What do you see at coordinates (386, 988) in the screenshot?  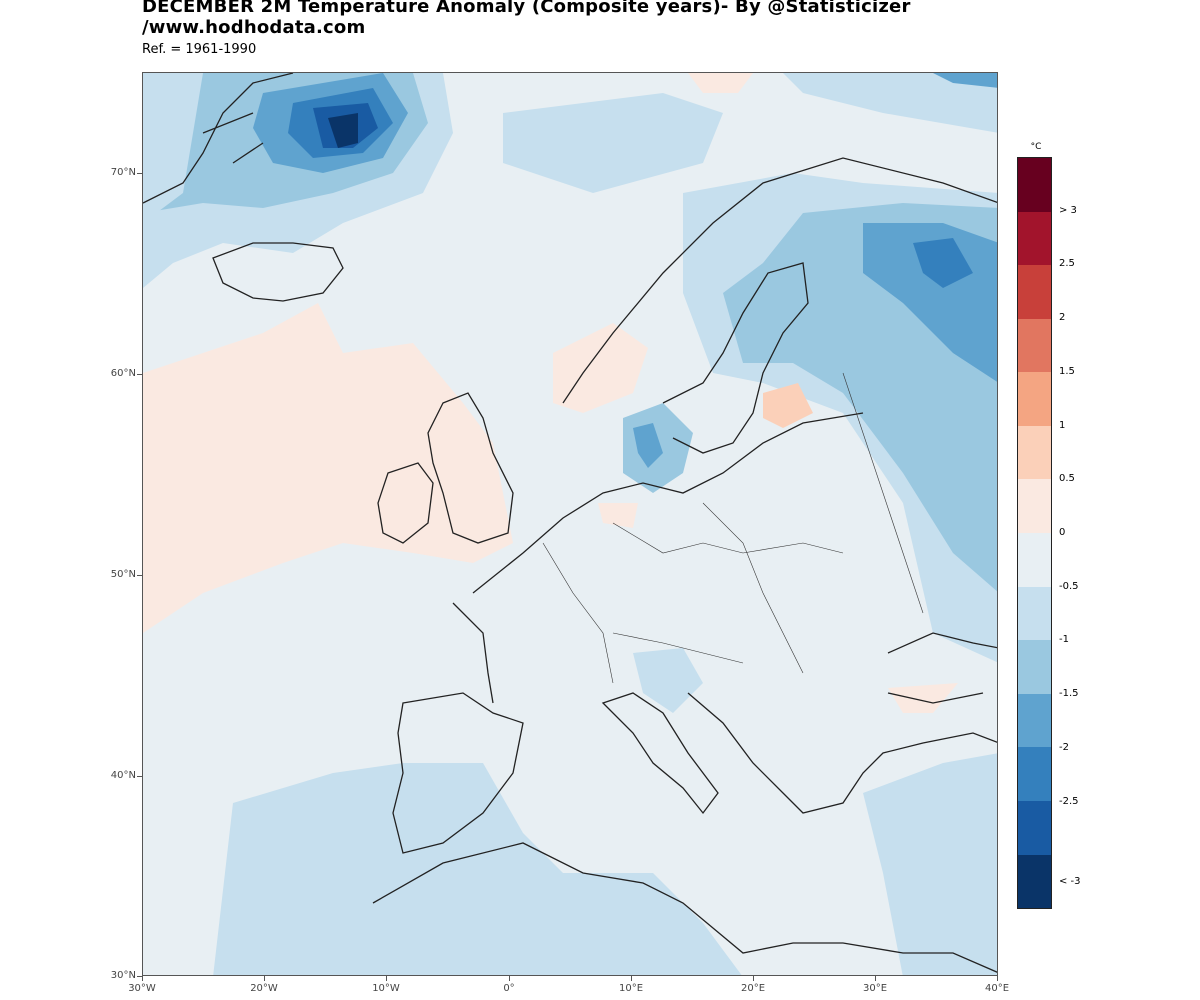 I see `lon-label-10w: 10°W` at bounding box center [386, 988].